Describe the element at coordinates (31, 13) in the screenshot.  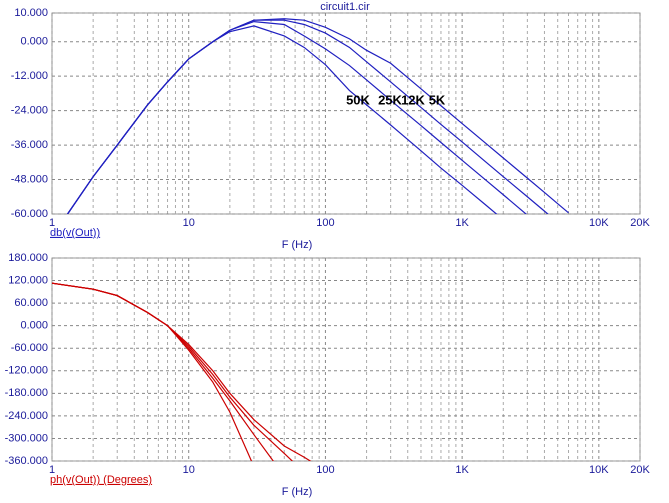
I see `y-tick-label: 10.000` at that location.